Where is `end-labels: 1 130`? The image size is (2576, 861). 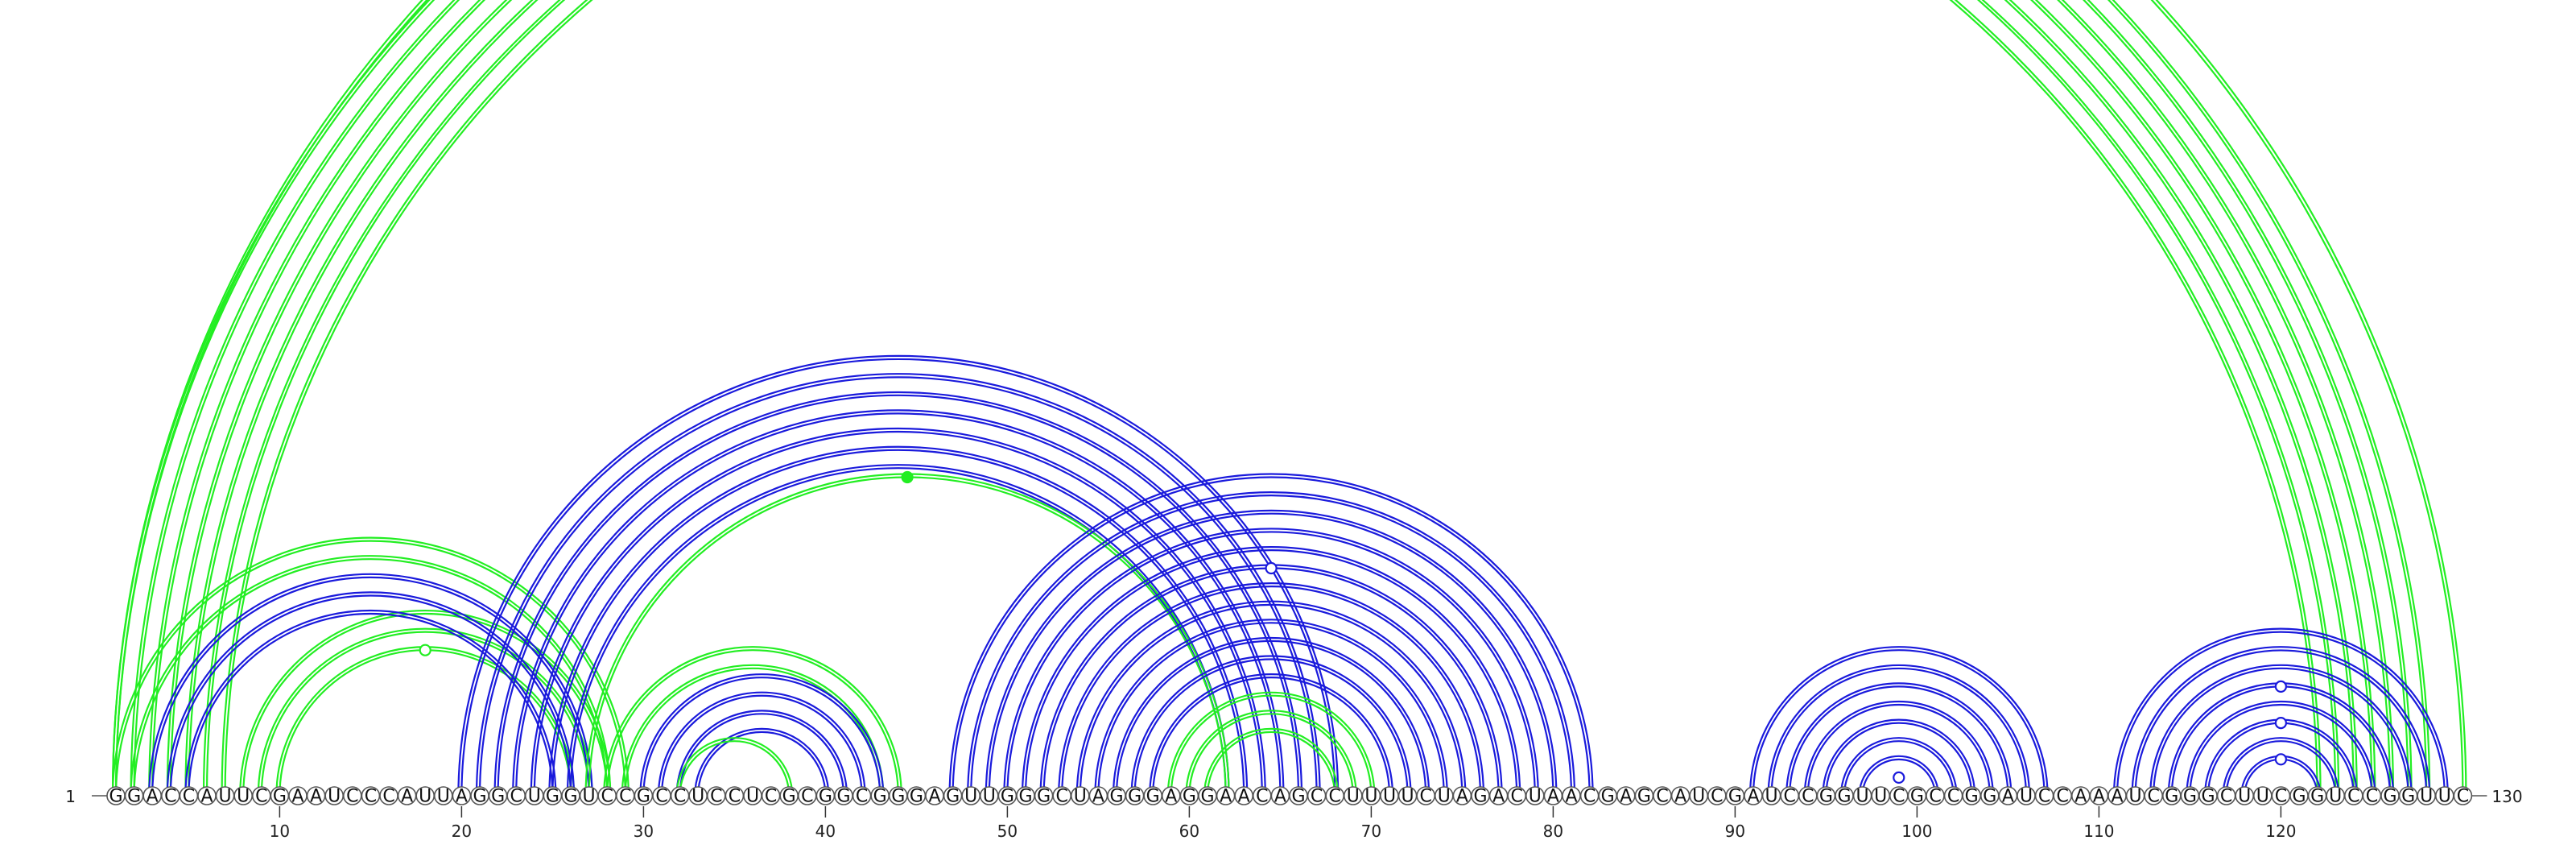 end-labels: 1 130 is located at coordinates (1293, 796).